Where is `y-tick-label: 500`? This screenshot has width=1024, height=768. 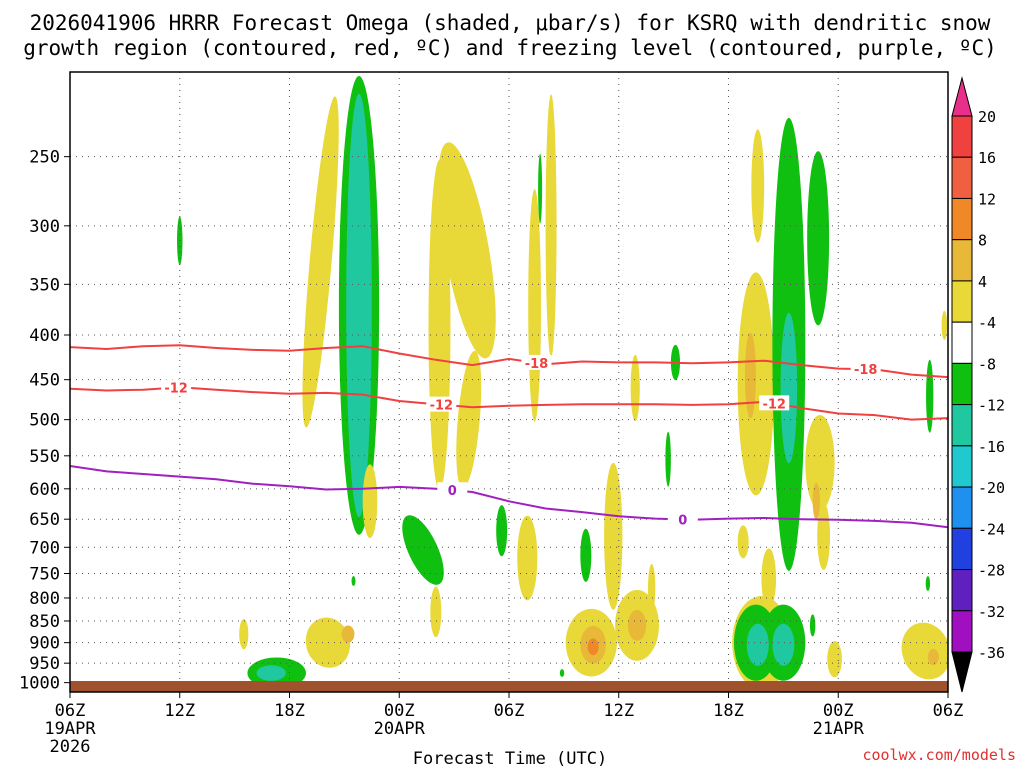 y-tick-label: 500 is located at coordinates (44, 421).